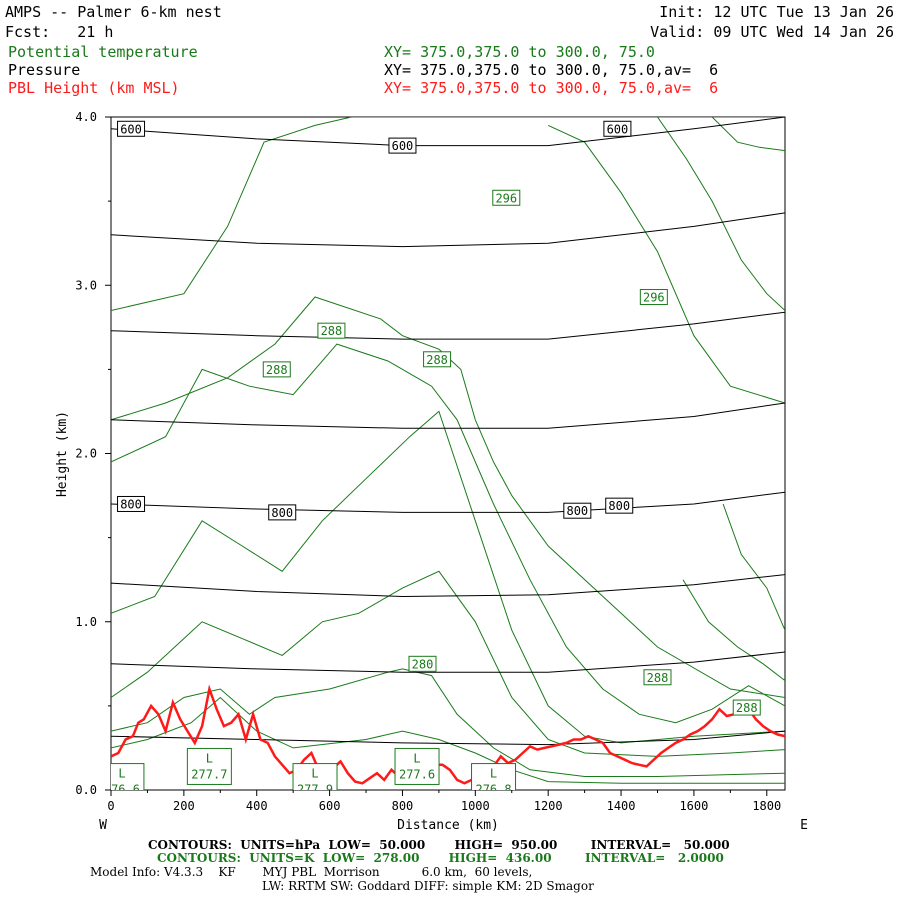 This screenshot has width=900, height=900. What do you see at coordinates (86, 622) in the screenshot?
I see `y-tick-label-1: 1.0` at bounding box center [86, 622].